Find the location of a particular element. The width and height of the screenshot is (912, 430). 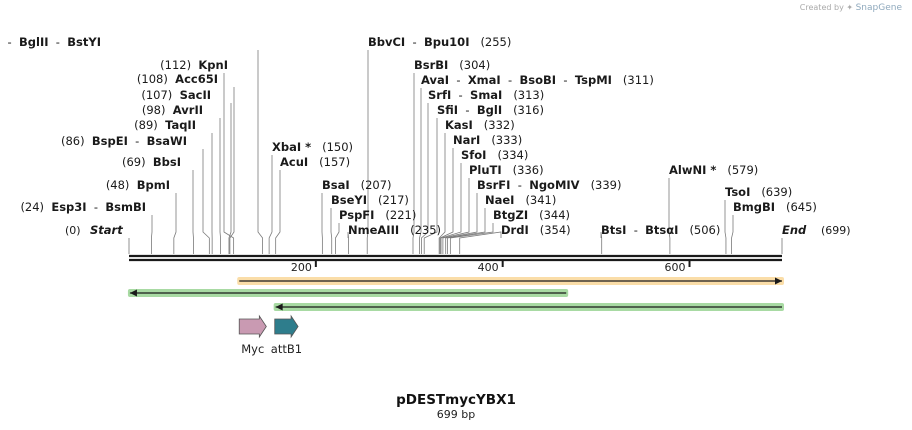

site-label-alwni: AlwNI * (579) is located at coordinates (713, 170).